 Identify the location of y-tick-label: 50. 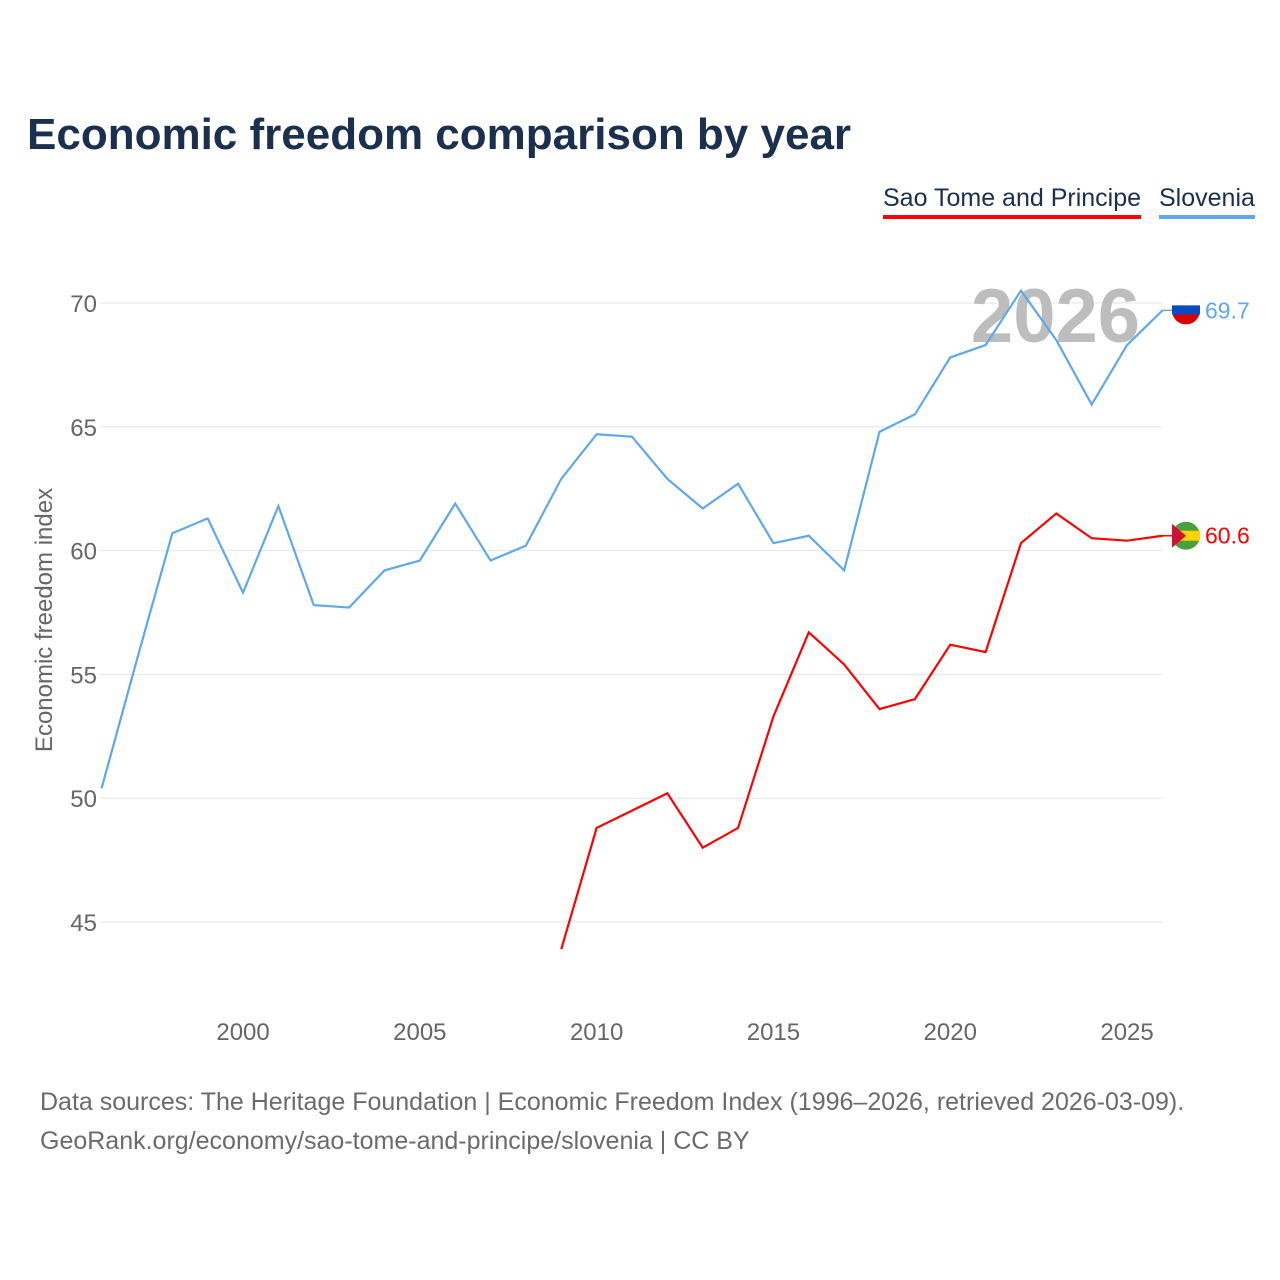
(83, 799).